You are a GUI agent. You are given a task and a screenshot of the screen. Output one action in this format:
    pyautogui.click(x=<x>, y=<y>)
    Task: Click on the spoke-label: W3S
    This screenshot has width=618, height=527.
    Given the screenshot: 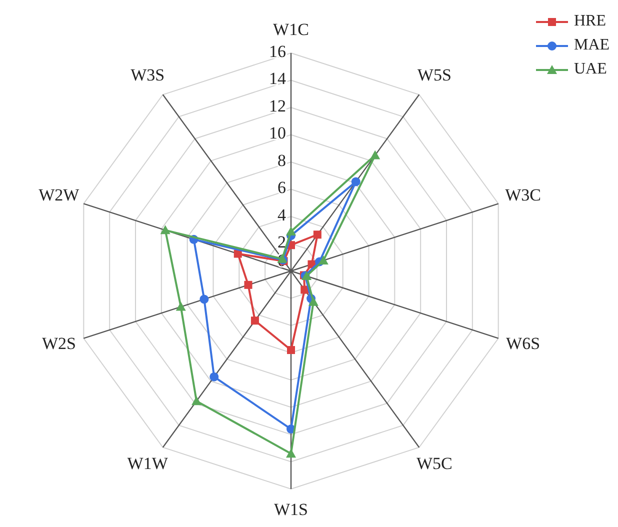 What is the action you would take?
    pyautogui.click(x=147, y=75)
    